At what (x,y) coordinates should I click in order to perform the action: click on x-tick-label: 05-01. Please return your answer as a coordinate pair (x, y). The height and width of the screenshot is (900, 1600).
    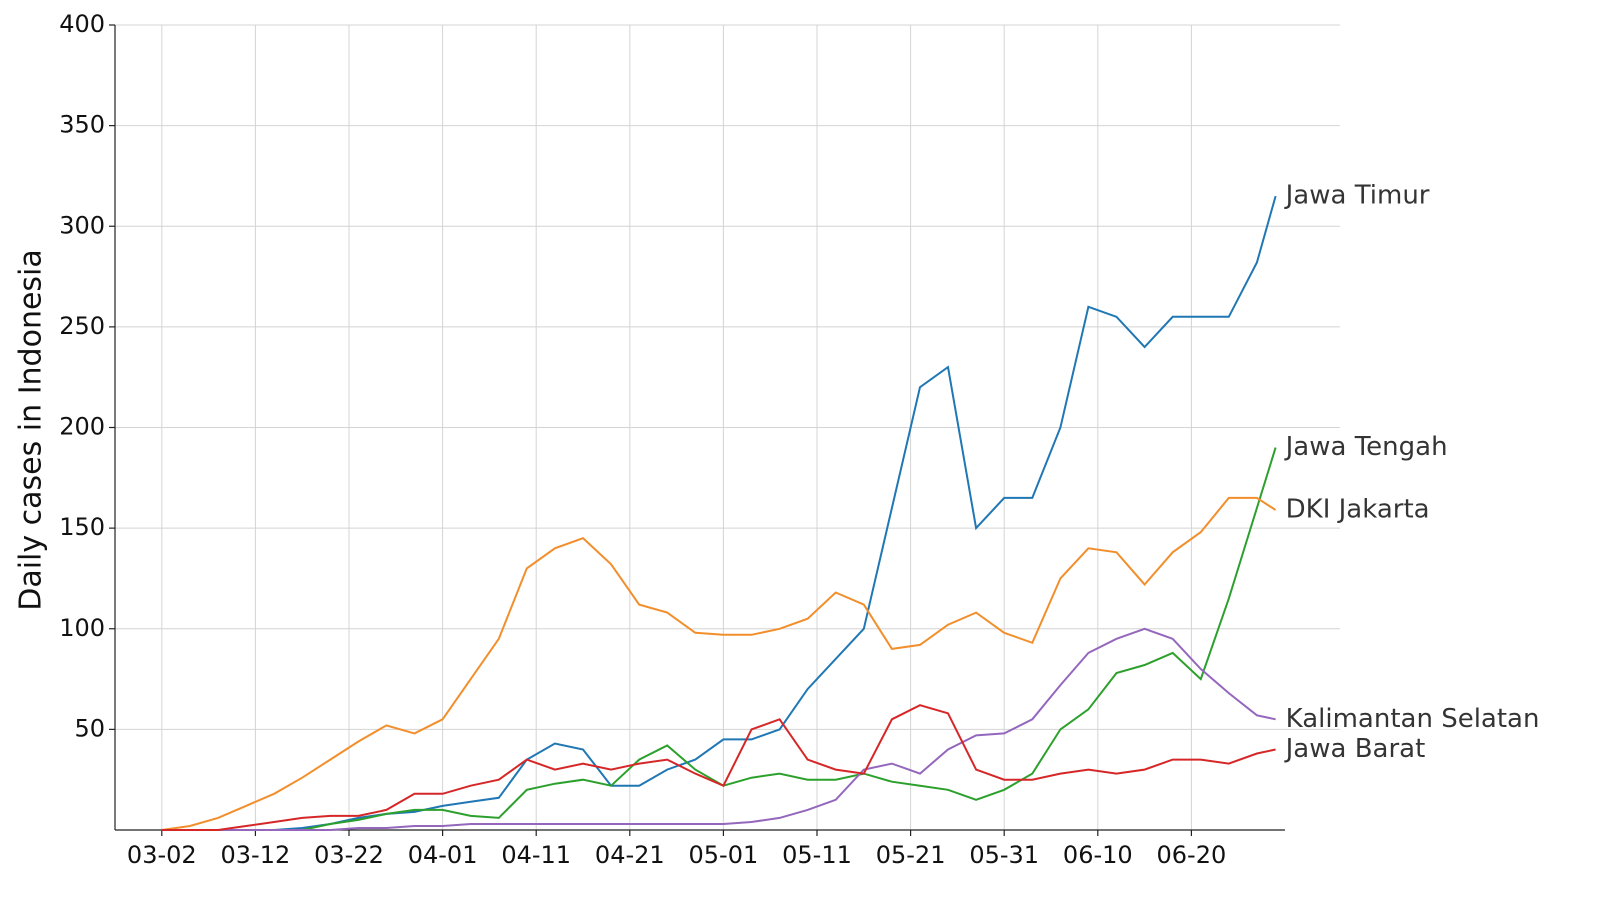
    Looking at the image, I should click on (724, 855).